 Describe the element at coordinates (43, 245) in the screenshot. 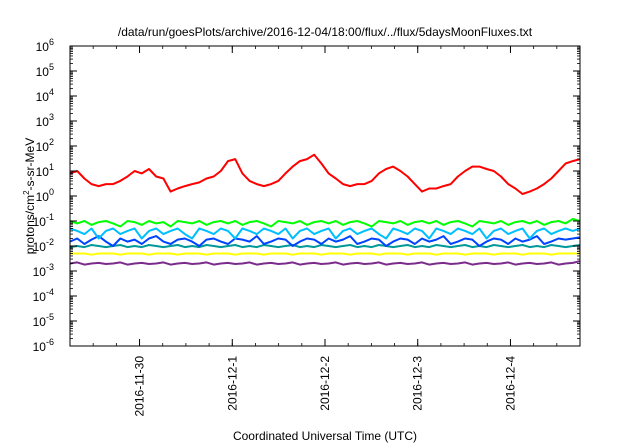

I see `y-tick-label: 10⁻²` at that location.